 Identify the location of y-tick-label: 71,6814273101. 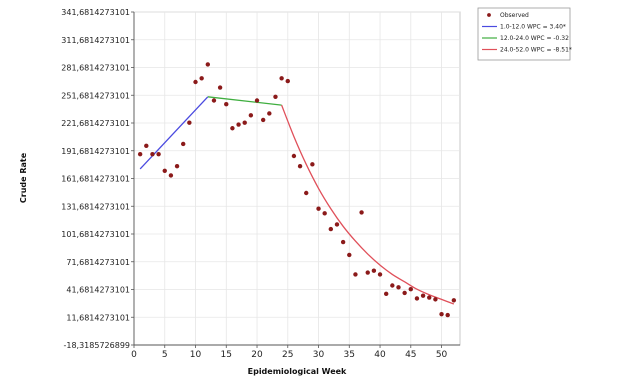
(98, 262).